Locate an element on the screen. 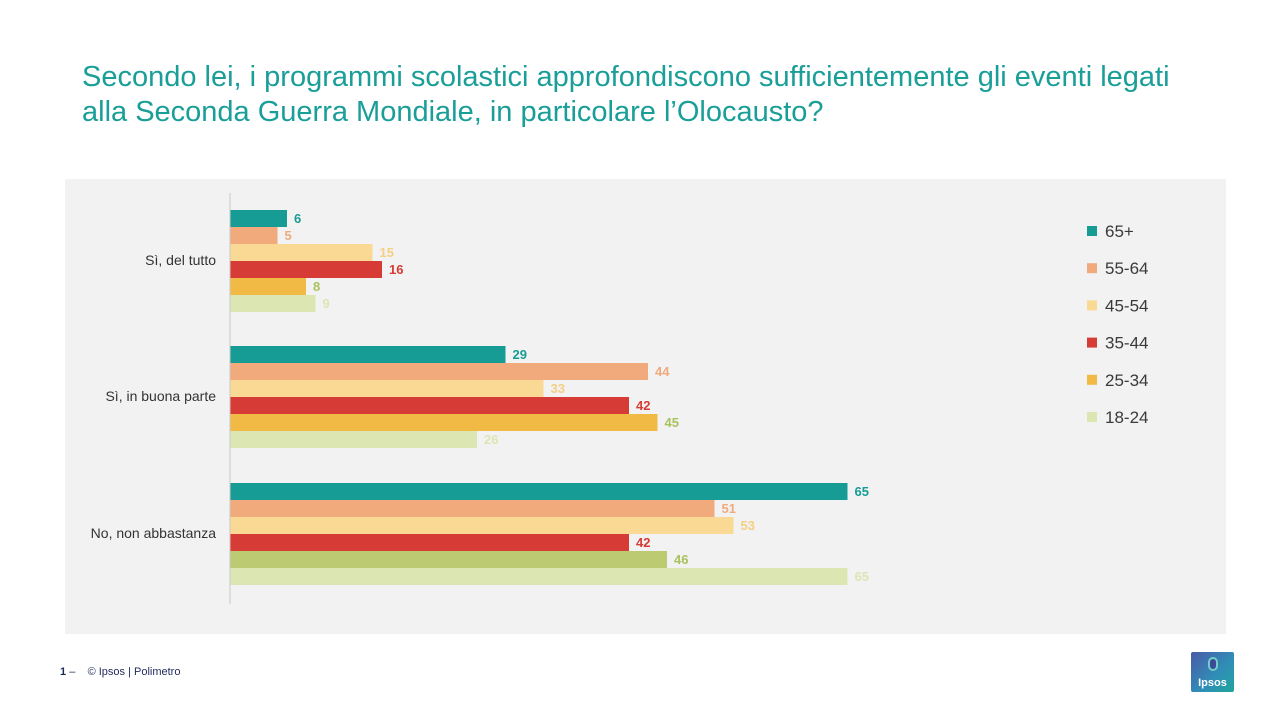  copyright-text: © Ipsos | Polimetro is located at coordinates (134, 672).